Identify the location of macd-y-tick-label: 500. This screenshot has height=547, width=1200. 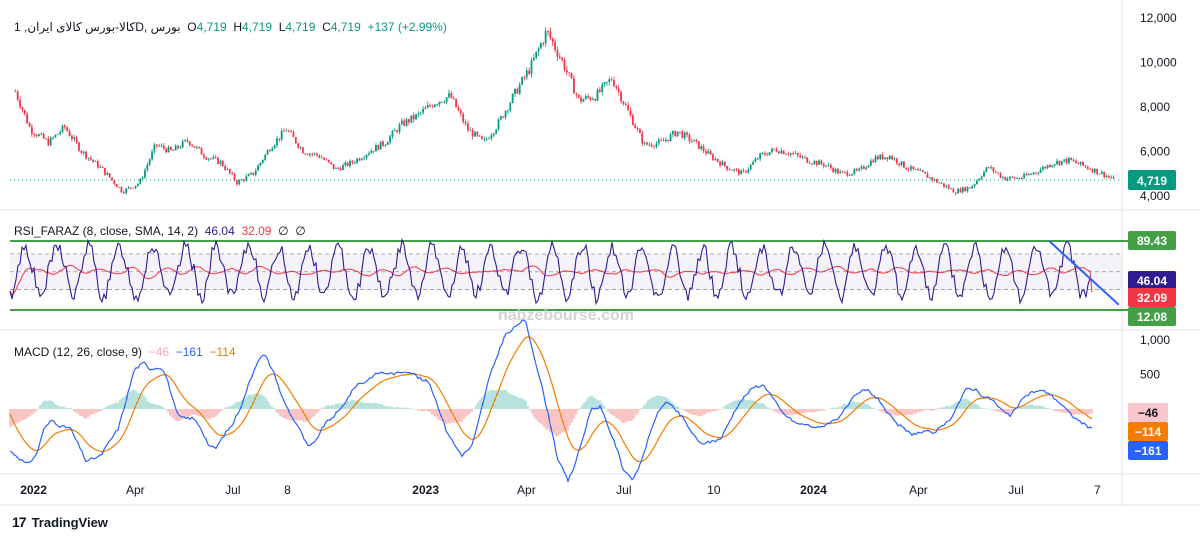
(1150, 375).